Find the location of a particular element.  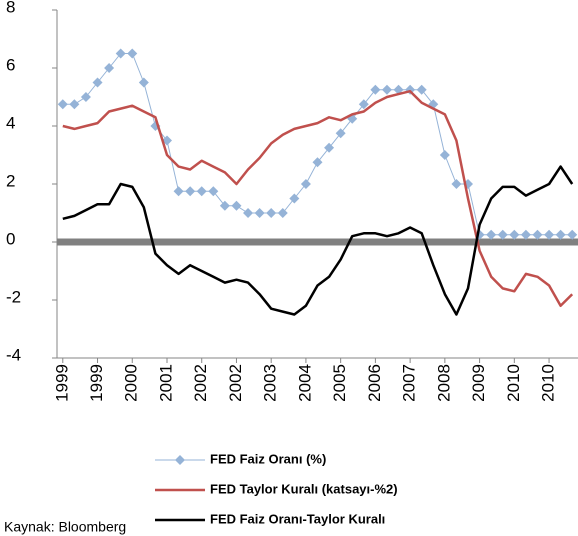

legend-label: FED Faiz Oranı-Taylor Kuralı is located at coordinates (297, 518).